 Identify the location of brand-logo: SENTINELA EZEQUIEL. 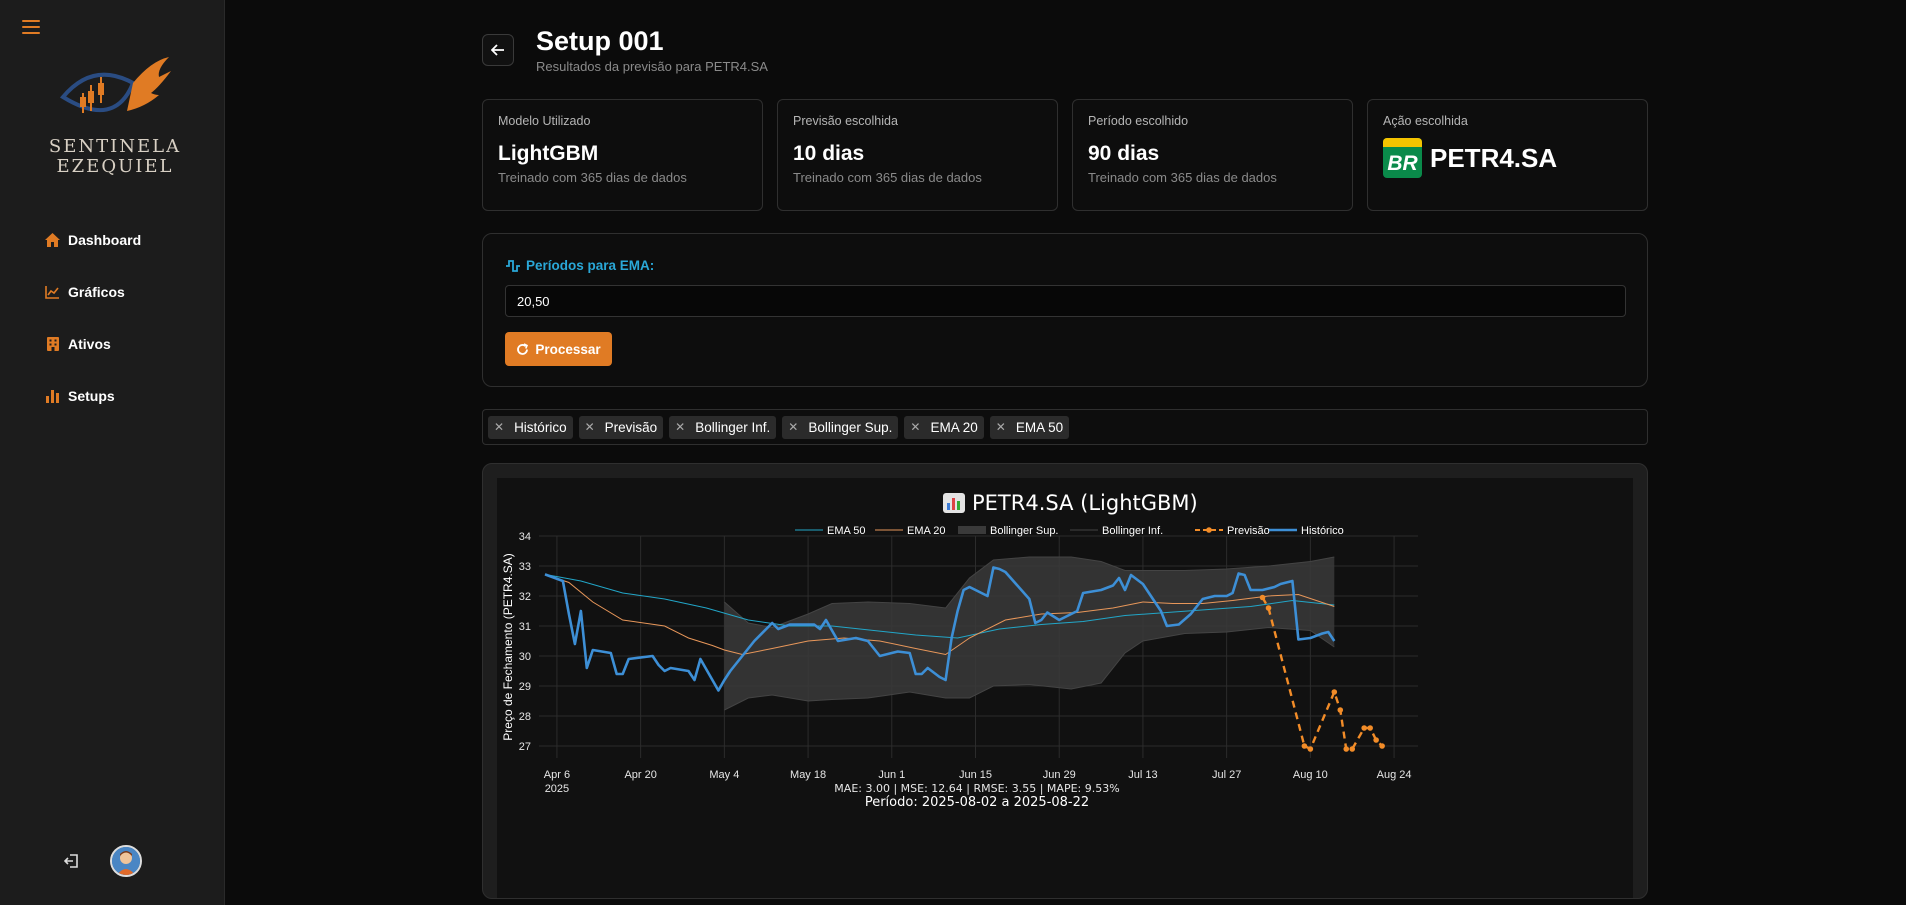
(115, 120).